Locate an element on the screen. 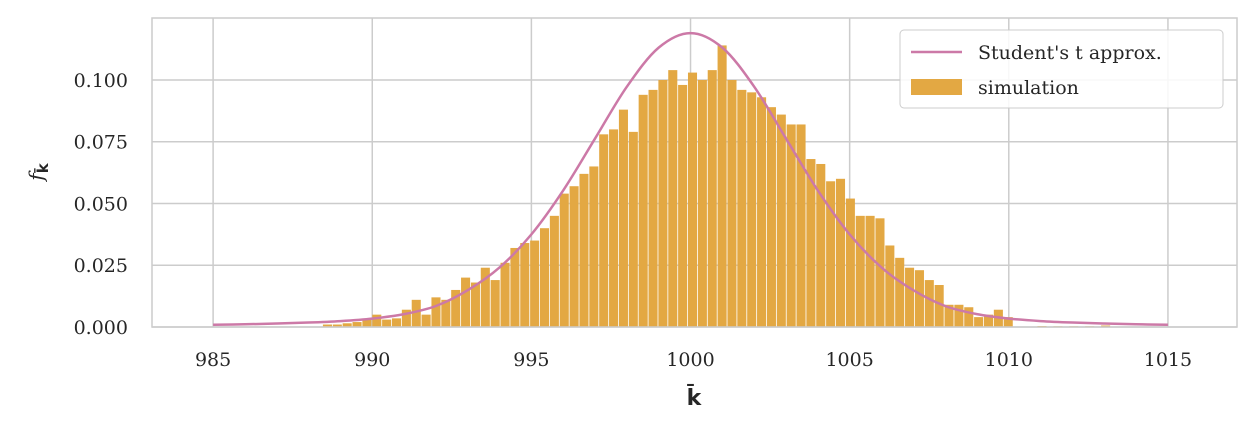  legend-label-simulation: simulation is located at coordinates (1028, 88).